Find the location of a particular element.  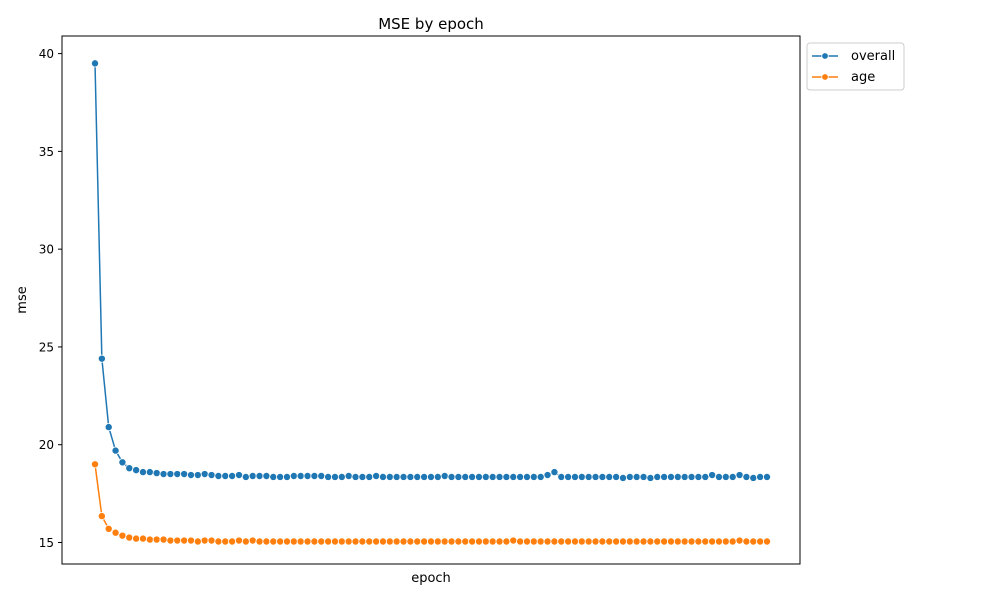

legend-entry-age: age is located at coordinates (843, 77).